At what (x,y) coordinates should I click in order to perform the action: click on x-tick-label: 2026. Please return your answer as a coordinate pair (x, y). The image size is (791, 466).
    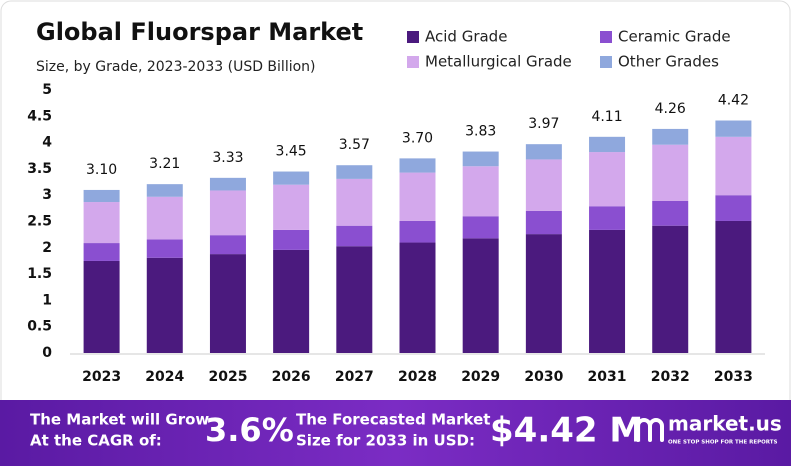
    Looking at the image, I should click on (291, 377).